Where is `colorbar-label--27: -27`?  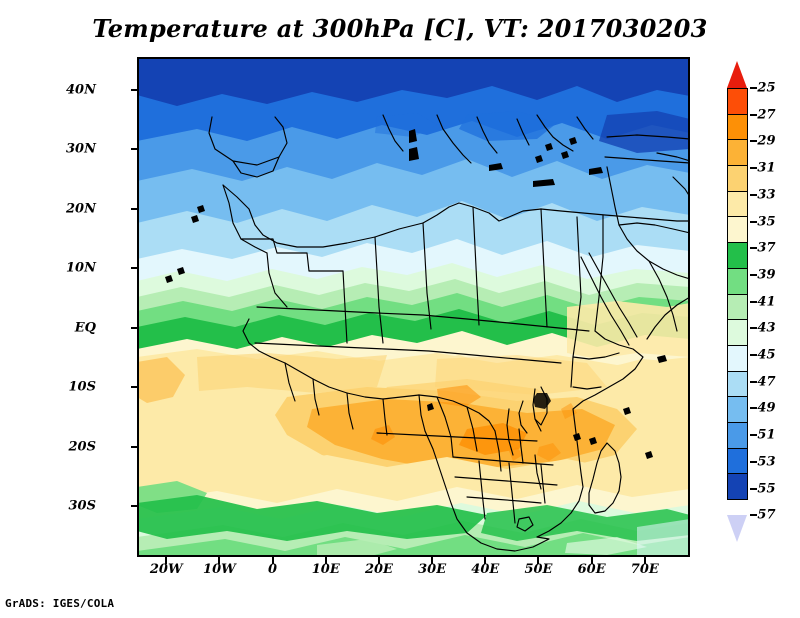
colorbar-label--27: -27 is located at coordinates (764, 115).